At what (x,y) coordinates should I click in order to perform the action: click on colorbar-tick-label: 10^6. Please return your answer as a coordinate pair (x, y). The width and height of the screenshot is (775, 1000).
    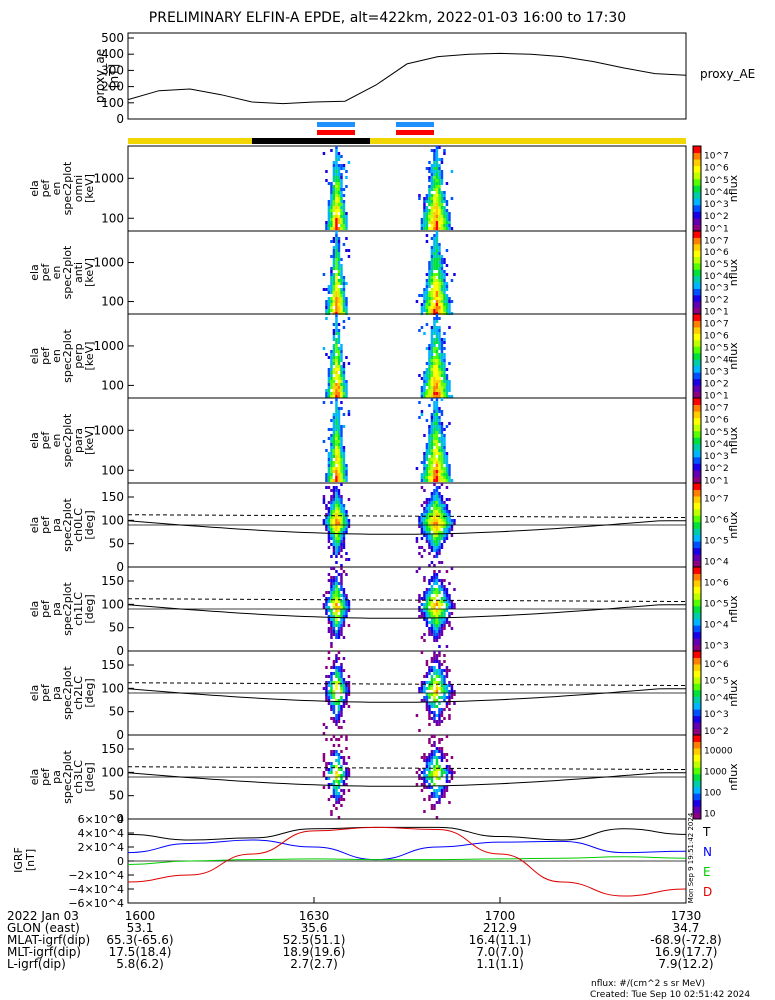
    Looking at the image, I should click on (716, 521).